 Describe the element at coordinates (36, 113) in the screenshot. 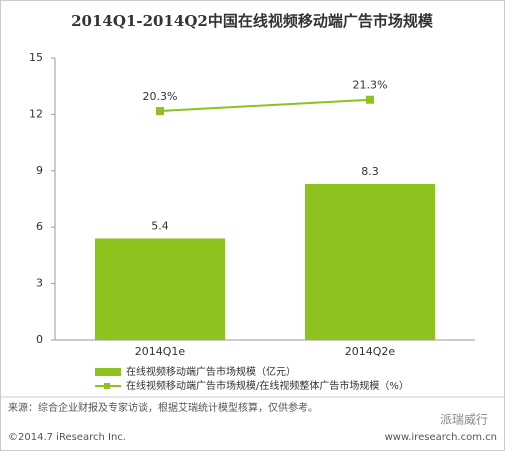

I see `y-tick-label: 12` at that location.